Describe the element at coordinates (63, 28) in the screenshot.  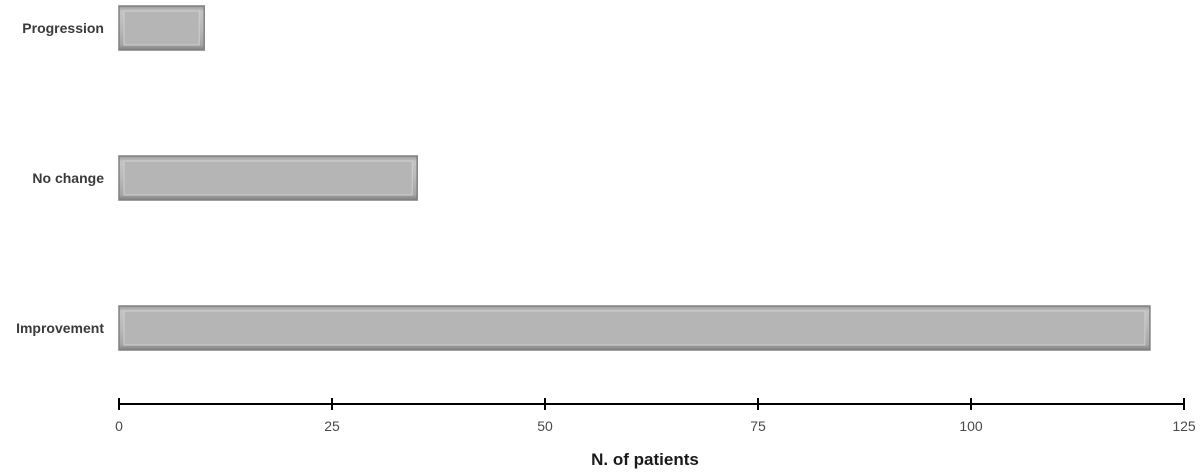
I see `category-label: Progression` at that location.